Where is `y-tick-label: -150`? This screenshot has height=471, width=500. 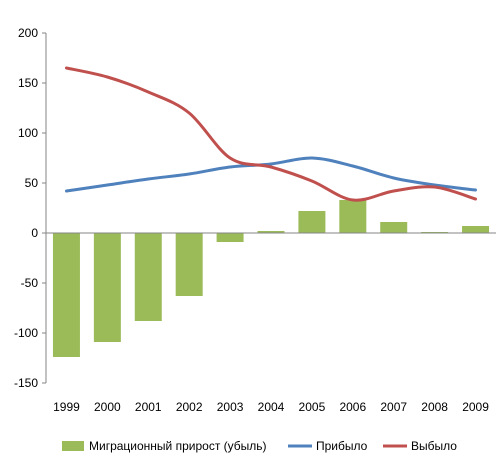
y-tick-label: -150 is located at coordinates (26, 383).